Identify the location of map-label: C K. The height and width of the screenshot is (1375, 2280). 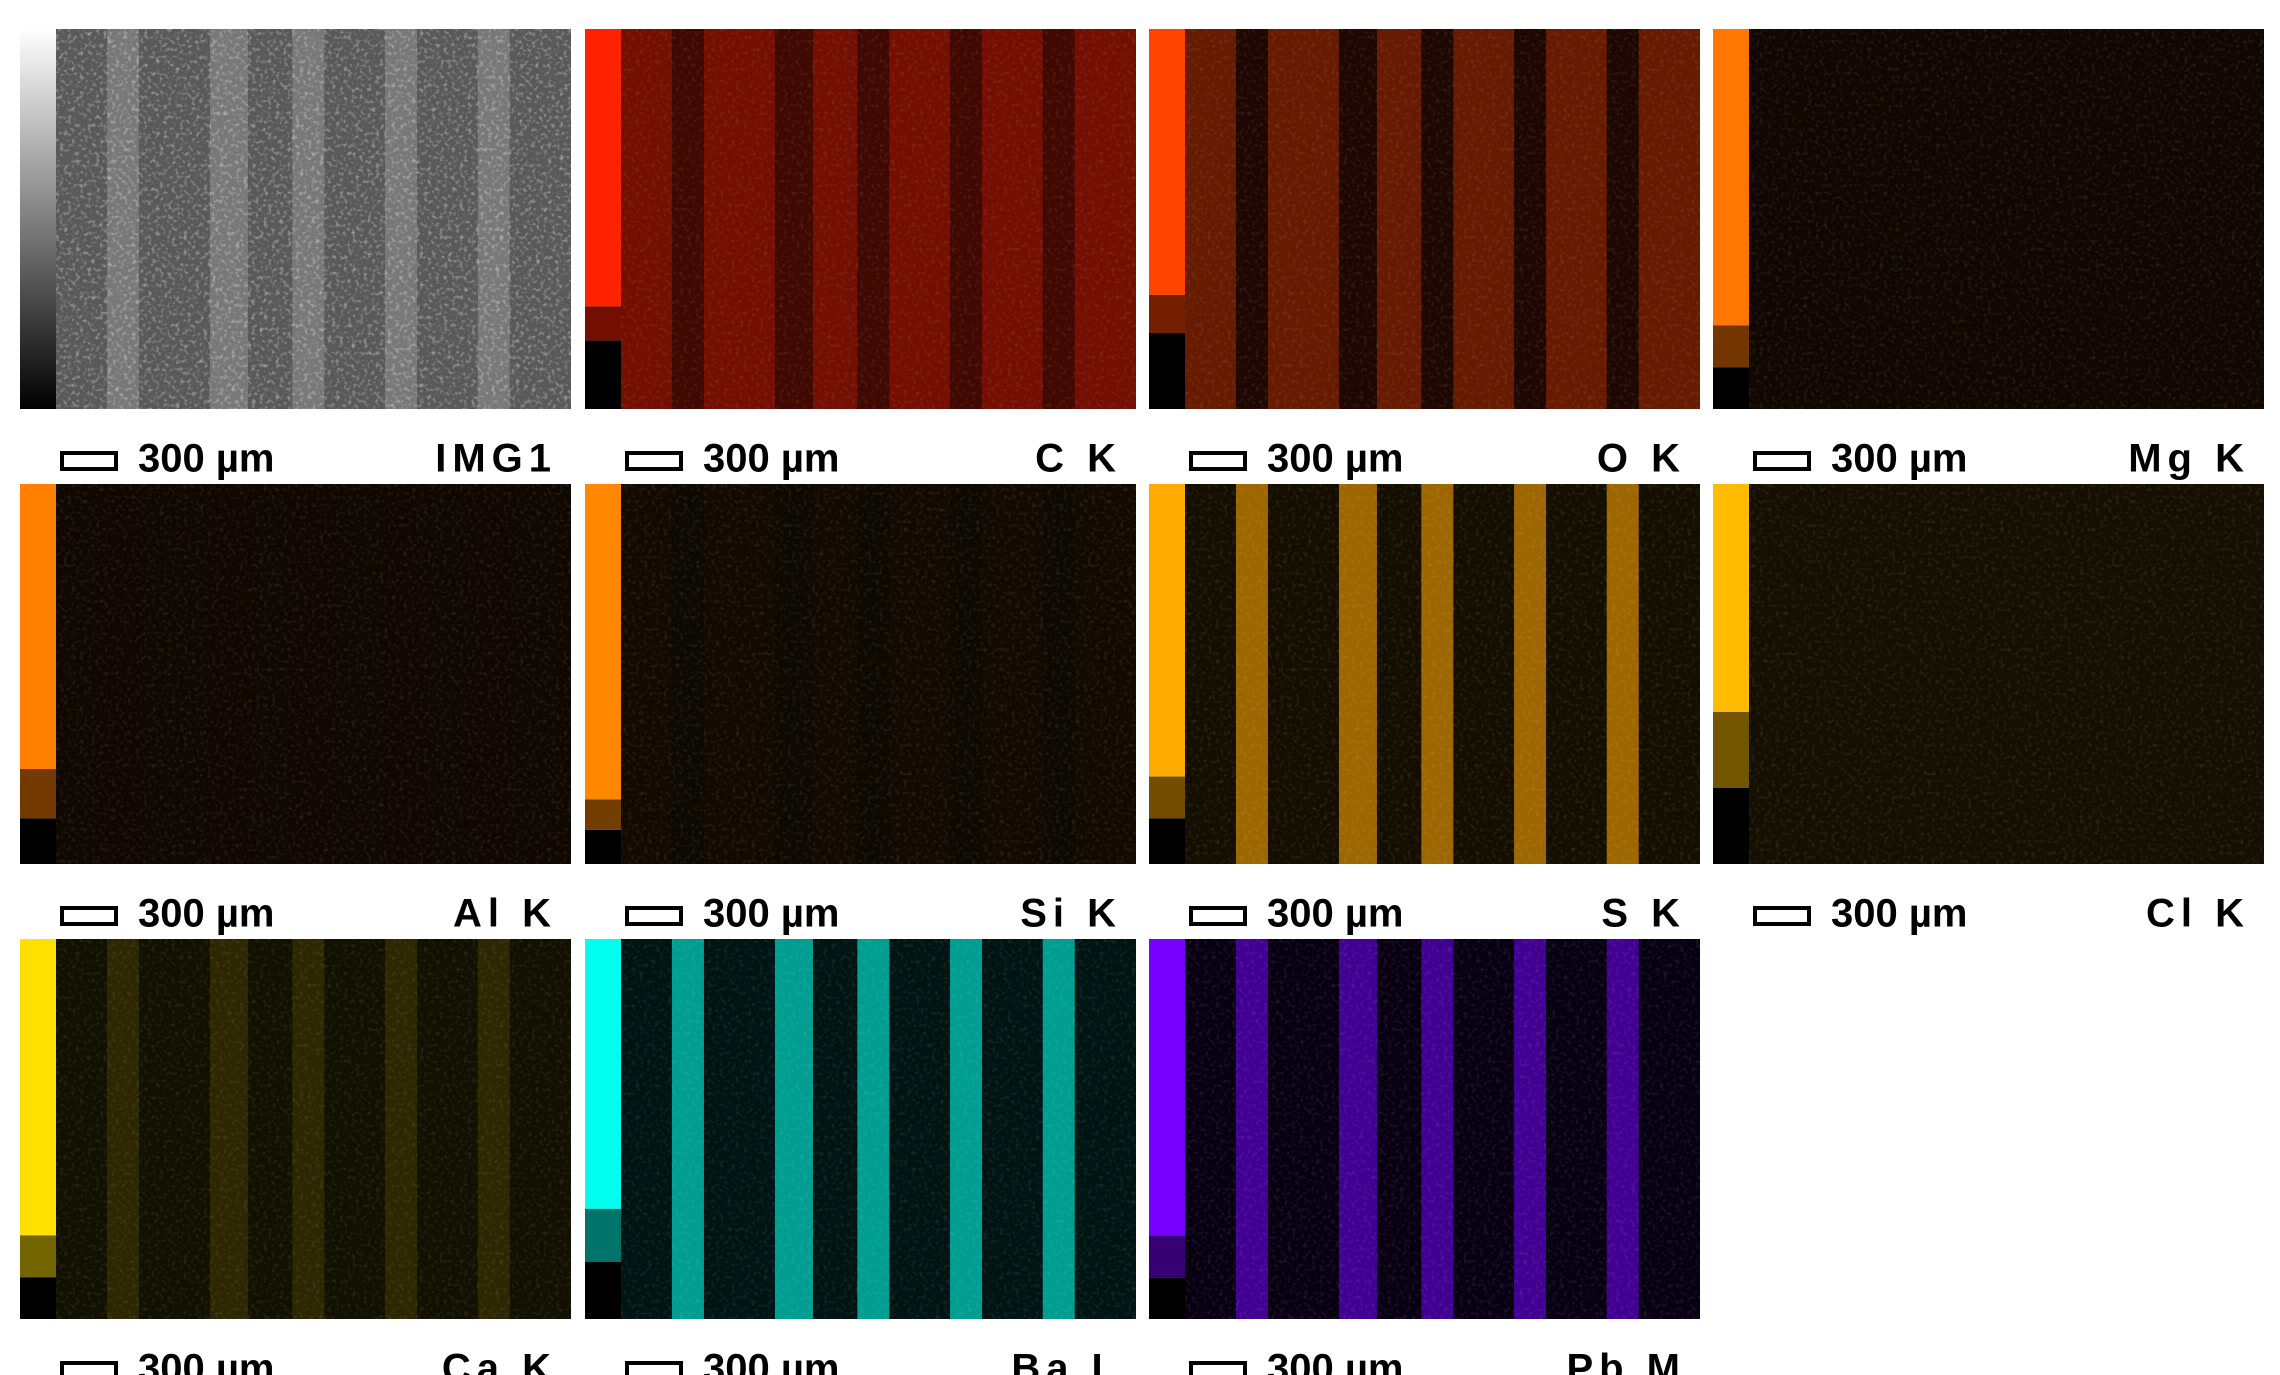
(1078, 459).